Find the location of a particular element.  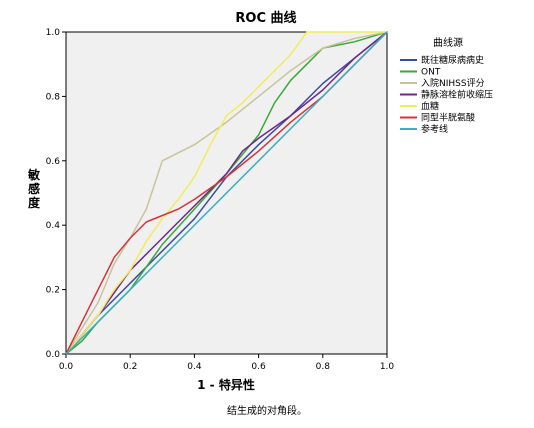

chart-title: ROC 曲线 is located at coordinates (265, 18).